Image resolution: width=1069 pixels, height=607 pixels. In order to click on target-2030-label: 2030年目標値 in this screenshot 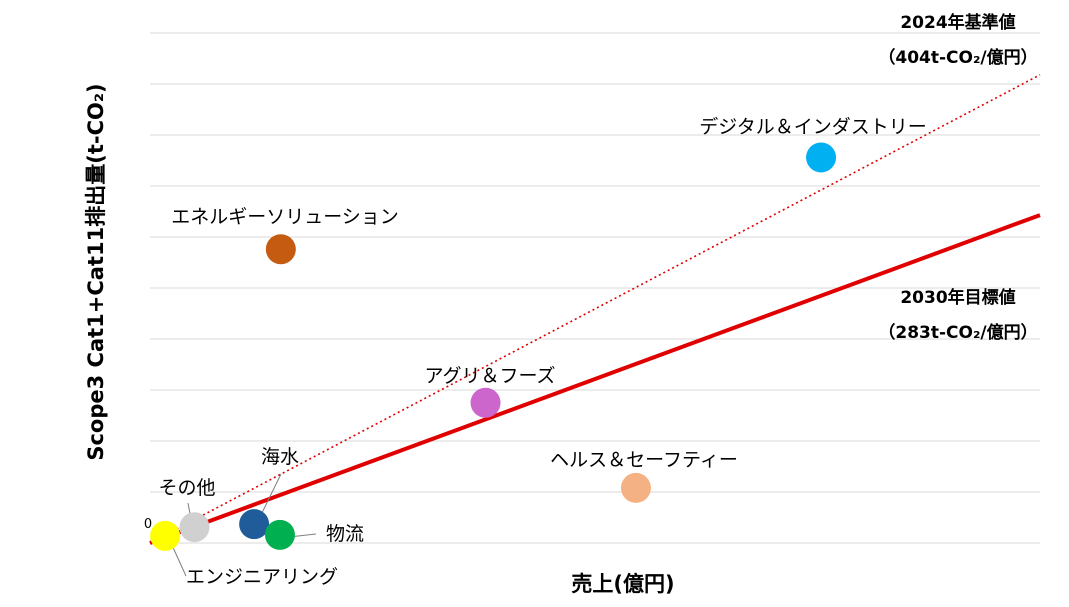, I will do `click(957, 297)`.